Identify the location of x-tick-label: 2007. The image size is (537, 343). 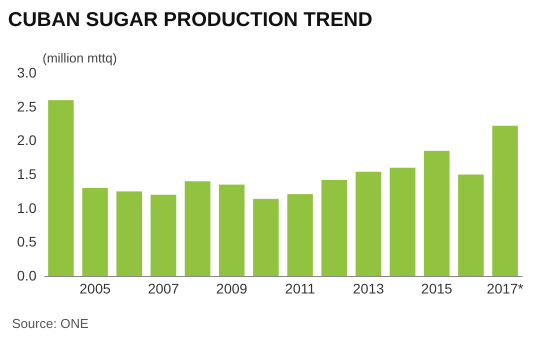
(164, 288).